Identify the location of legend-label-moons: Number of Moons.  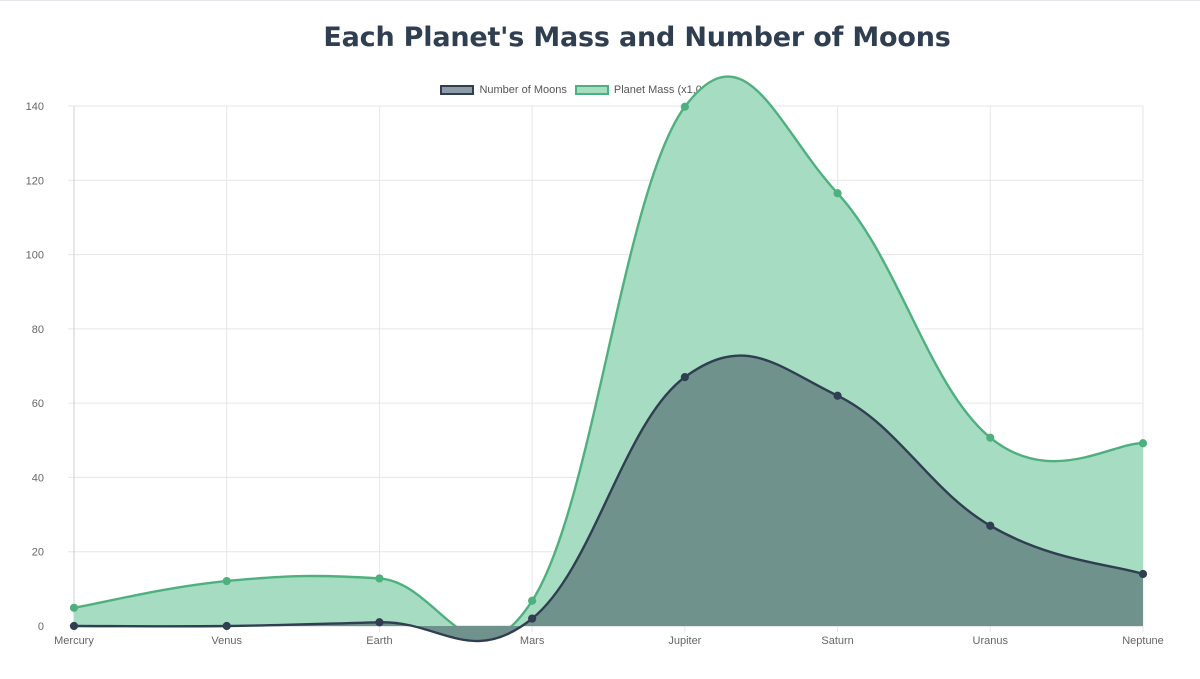
(523, 90).